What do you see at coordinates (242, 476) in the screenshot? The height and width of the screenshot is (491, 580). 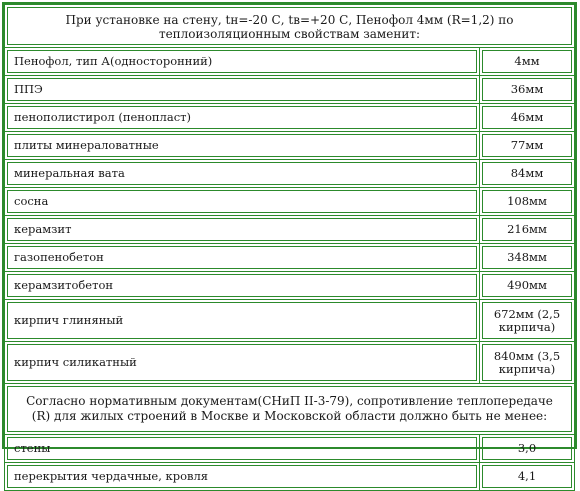 I see `requirement-name: перекрытия чердачные, кровля` at bounding box center [242, 476].